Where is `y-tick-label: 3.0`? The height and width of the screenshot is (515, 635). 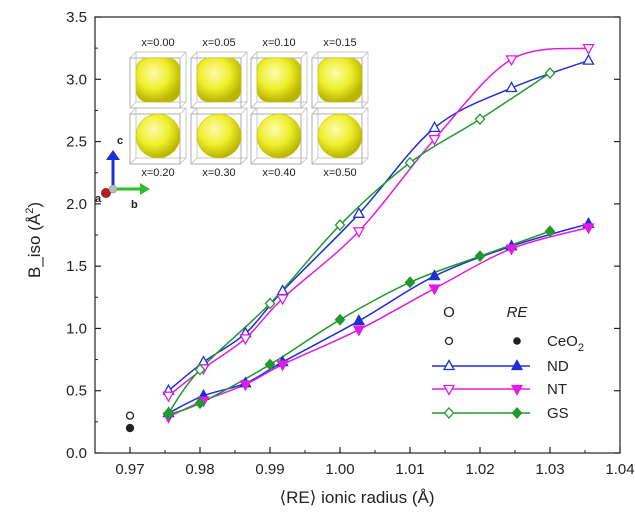
y-tick-label: 3.0 is located at coordinates (76, 79).